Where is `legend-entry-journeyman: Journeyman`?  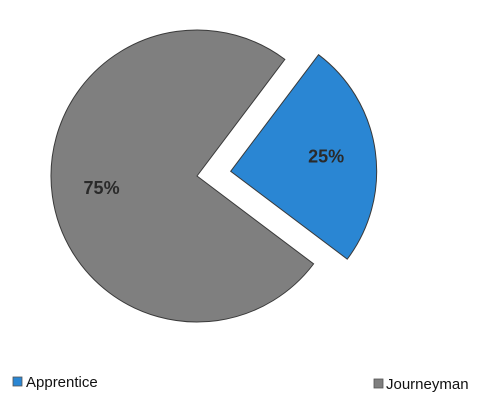 legend-entry-journeyman: Journeyman is located at coordinates (421, 384).